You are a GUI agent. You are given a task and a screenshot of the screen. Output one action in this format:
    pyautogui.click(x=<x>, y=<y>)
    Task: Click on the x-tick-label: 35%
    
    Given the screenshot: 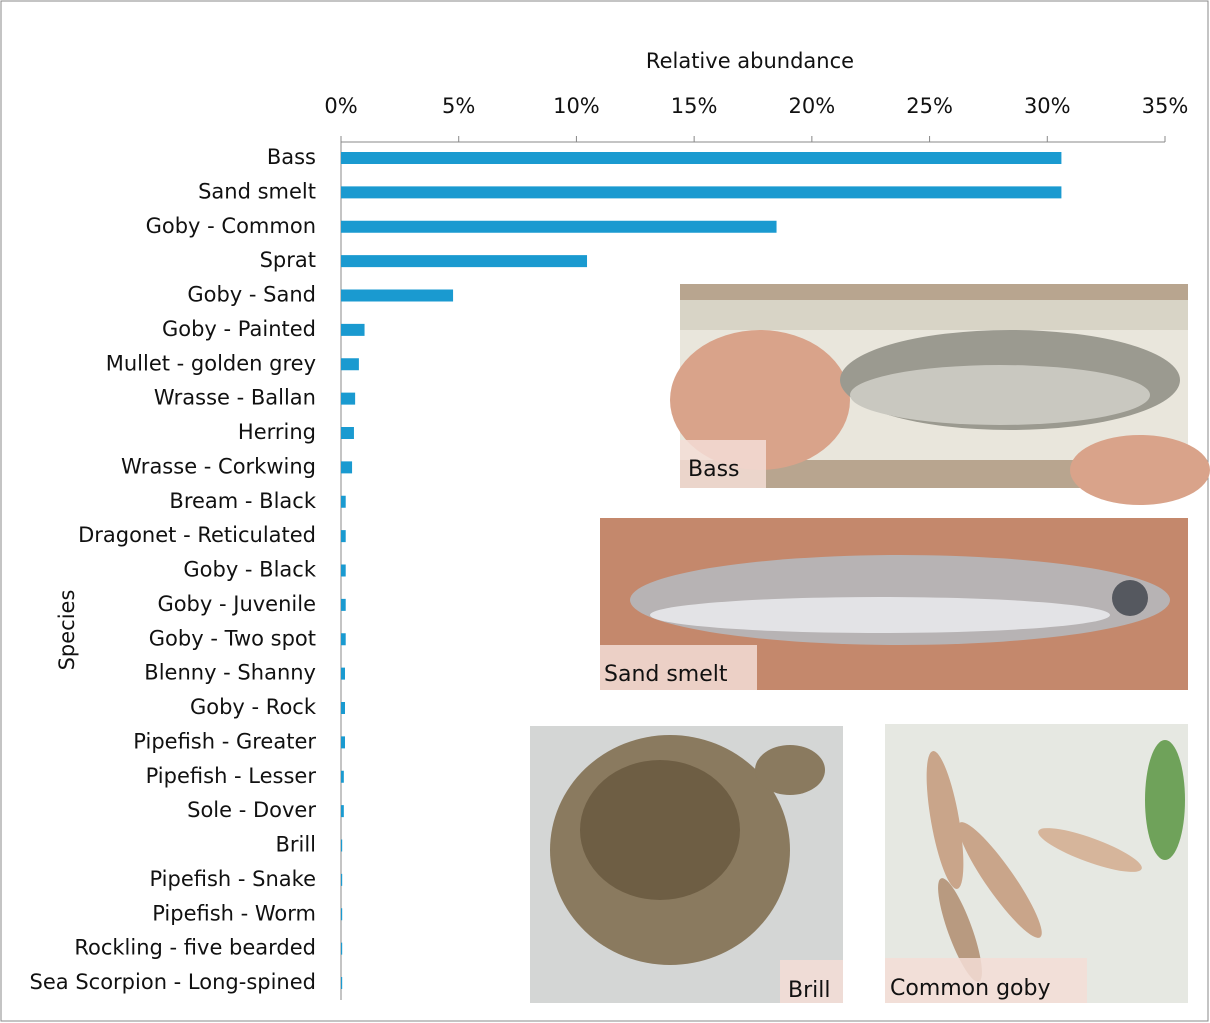 What is the action you would take?
    pyautogui.click(x=1165, y=106)
    